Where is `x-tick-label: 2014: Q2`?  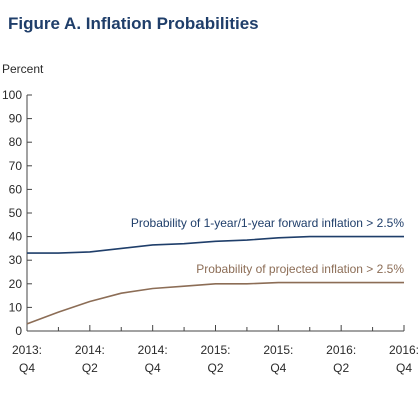
x-tick-label: 2014: Q2 is located at coordinates (90, 359).